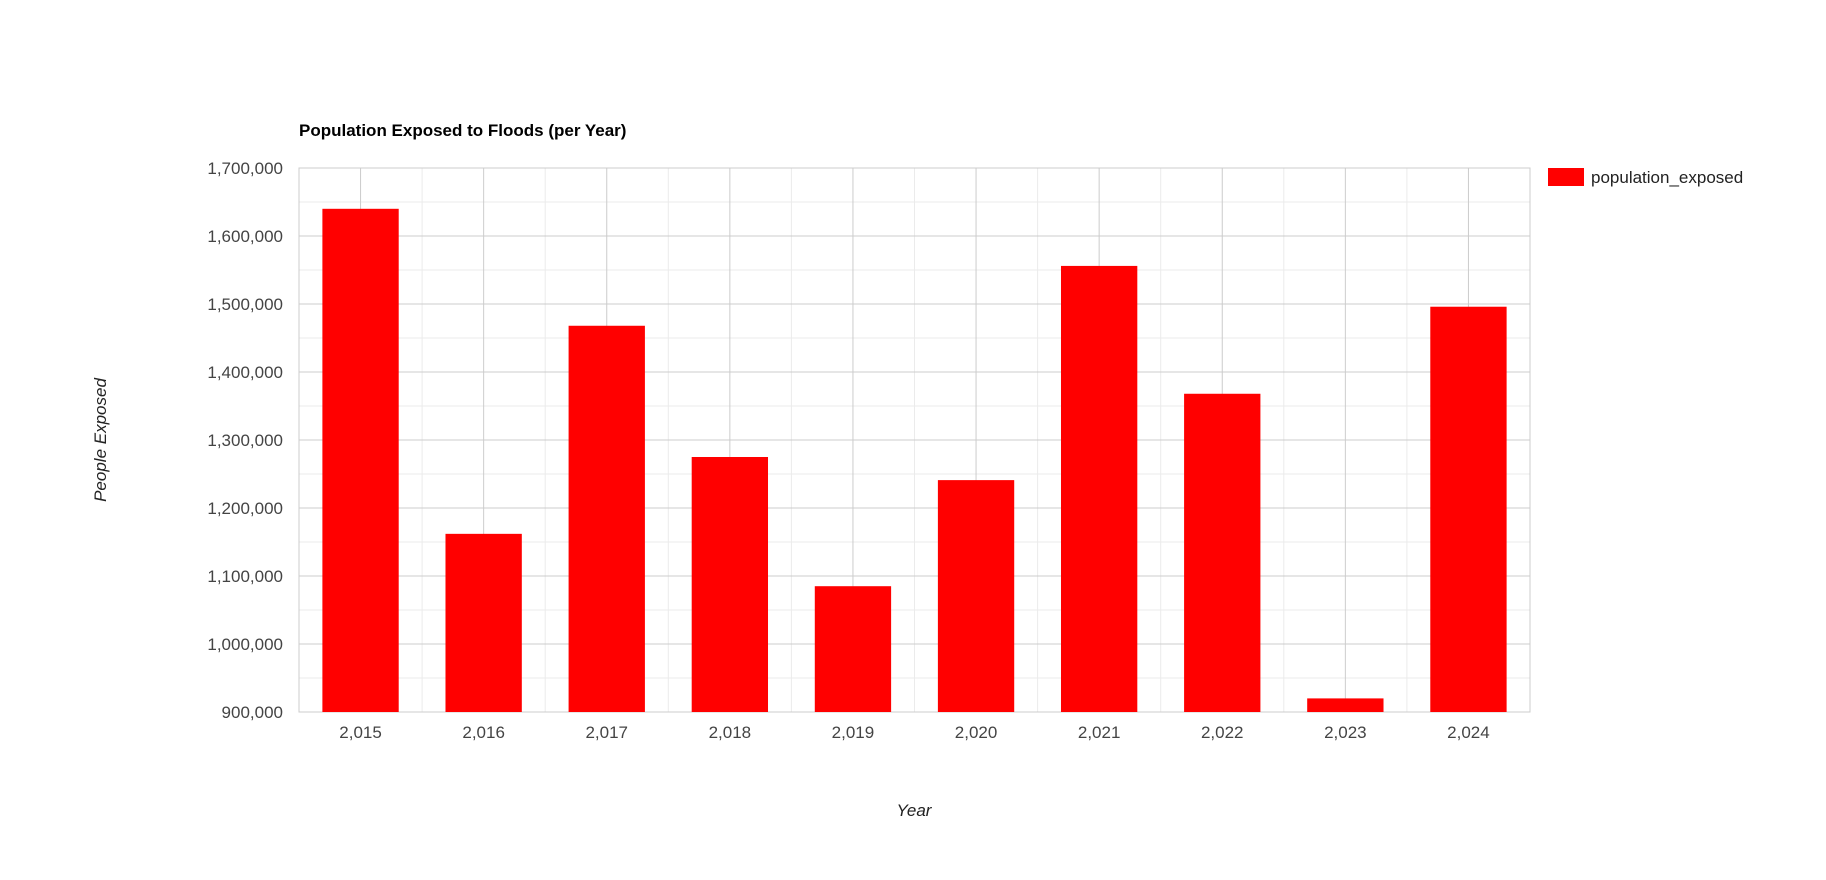 The height and width of the screenshot is (880, 1826). Describe the element at coordinates (252, 712) in the screenshot. I see `y-tick-label: 900,000` at that location.